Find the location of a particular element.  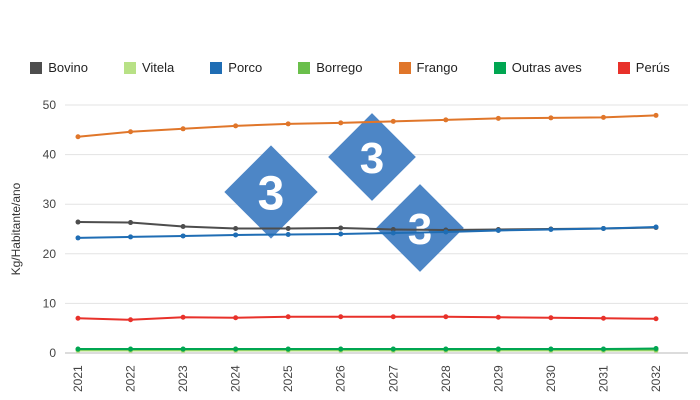

y-axis-title: Kg/Habitante/ano is located at coordinates (16, 228).